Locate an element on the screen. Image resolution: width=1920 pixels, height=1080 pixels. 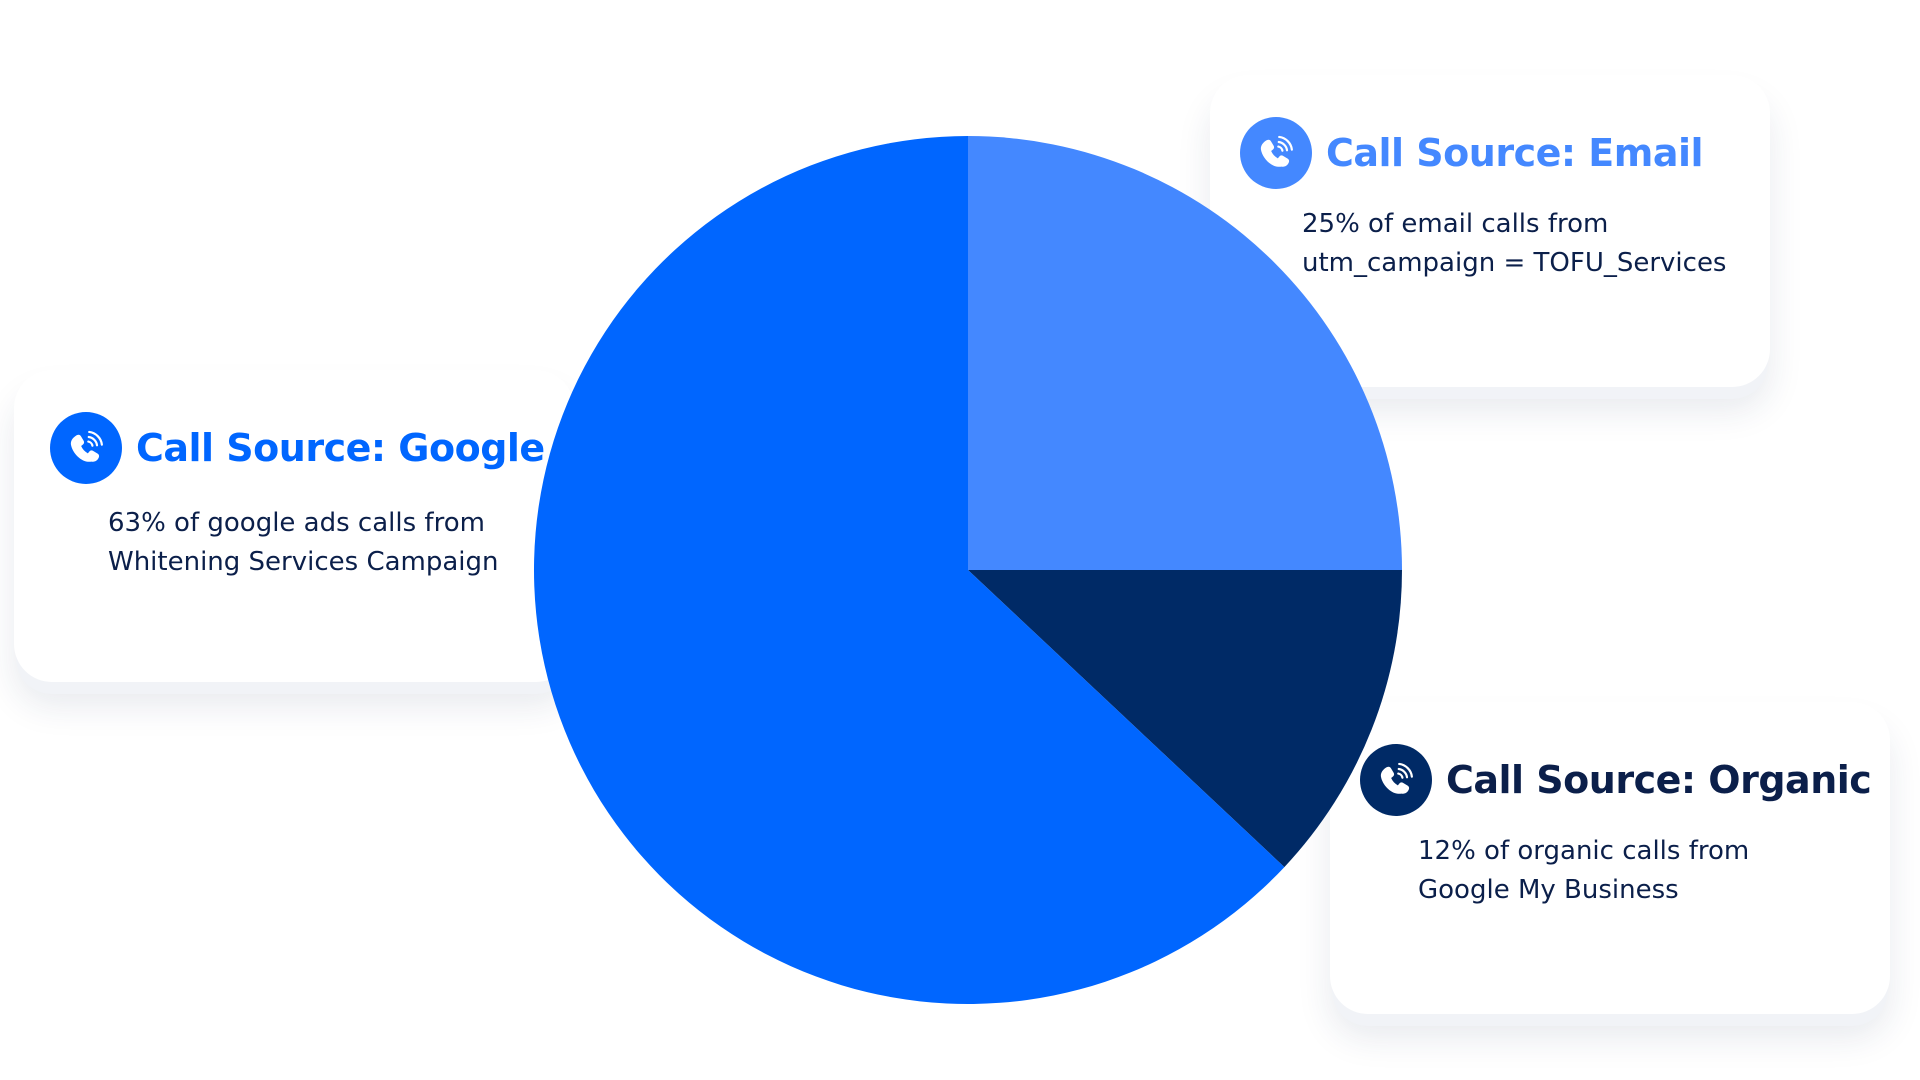
google-ads-card-title: Call Source: Google Ads is located at coordinates (386, 448).